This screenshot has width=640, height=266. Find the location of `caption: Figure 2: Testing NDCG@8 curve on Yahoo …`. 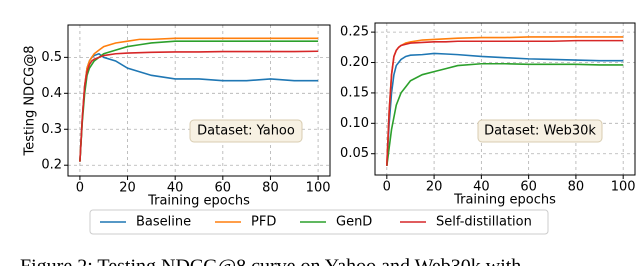

caption: Figure 2: Testing NDCG@8 curve on Yahoo … is located at coordinates (270, 261).